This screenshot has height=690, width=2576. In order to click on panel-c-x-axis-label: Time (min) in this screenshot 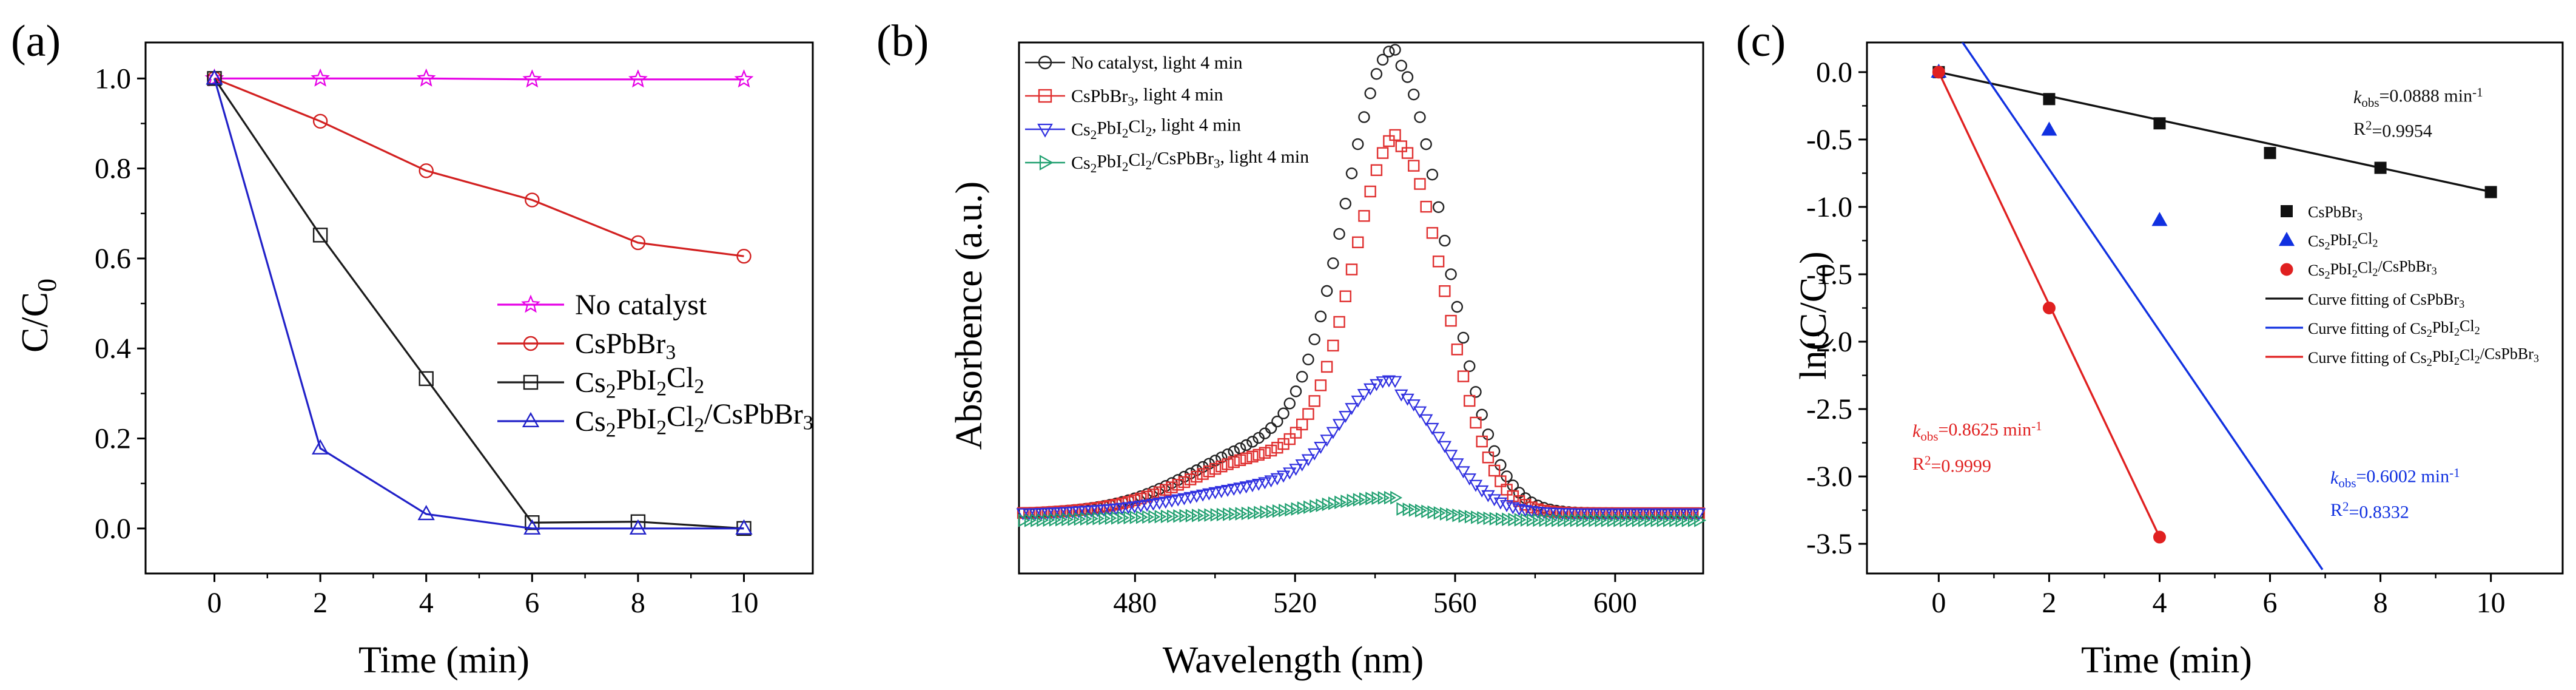, I will do `click(2166, 660)`.